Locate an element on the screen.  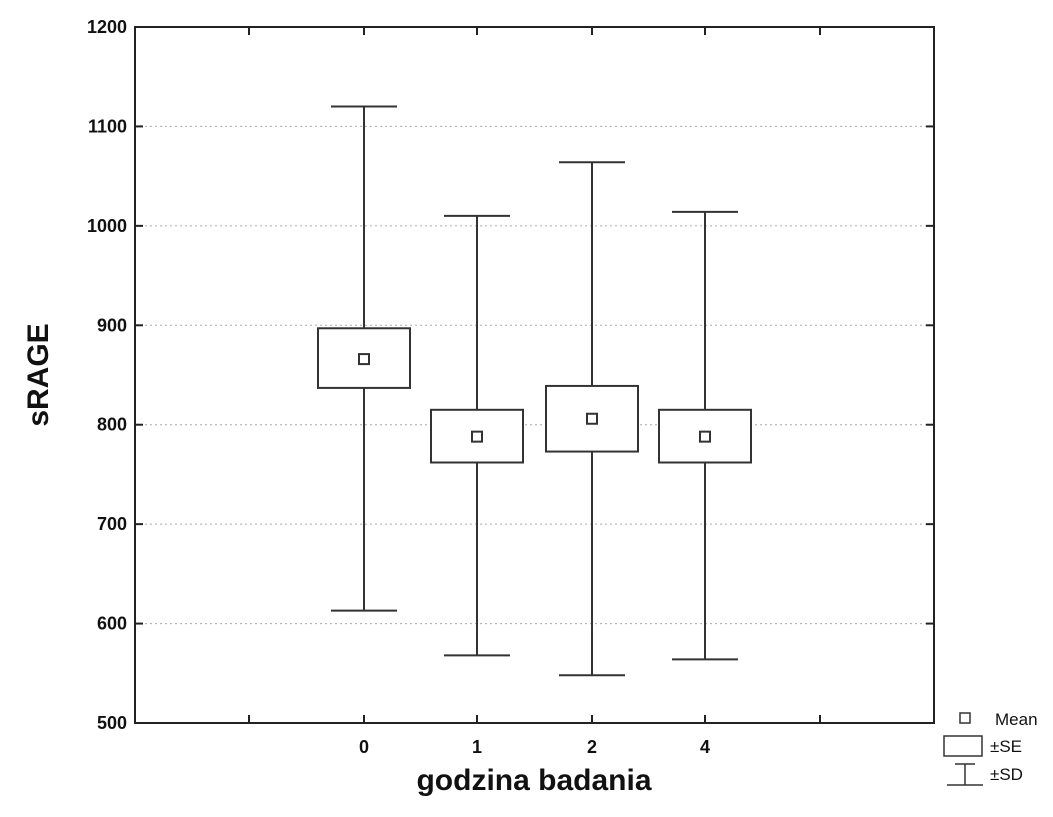
se-box is located at coordinates (364, 358).